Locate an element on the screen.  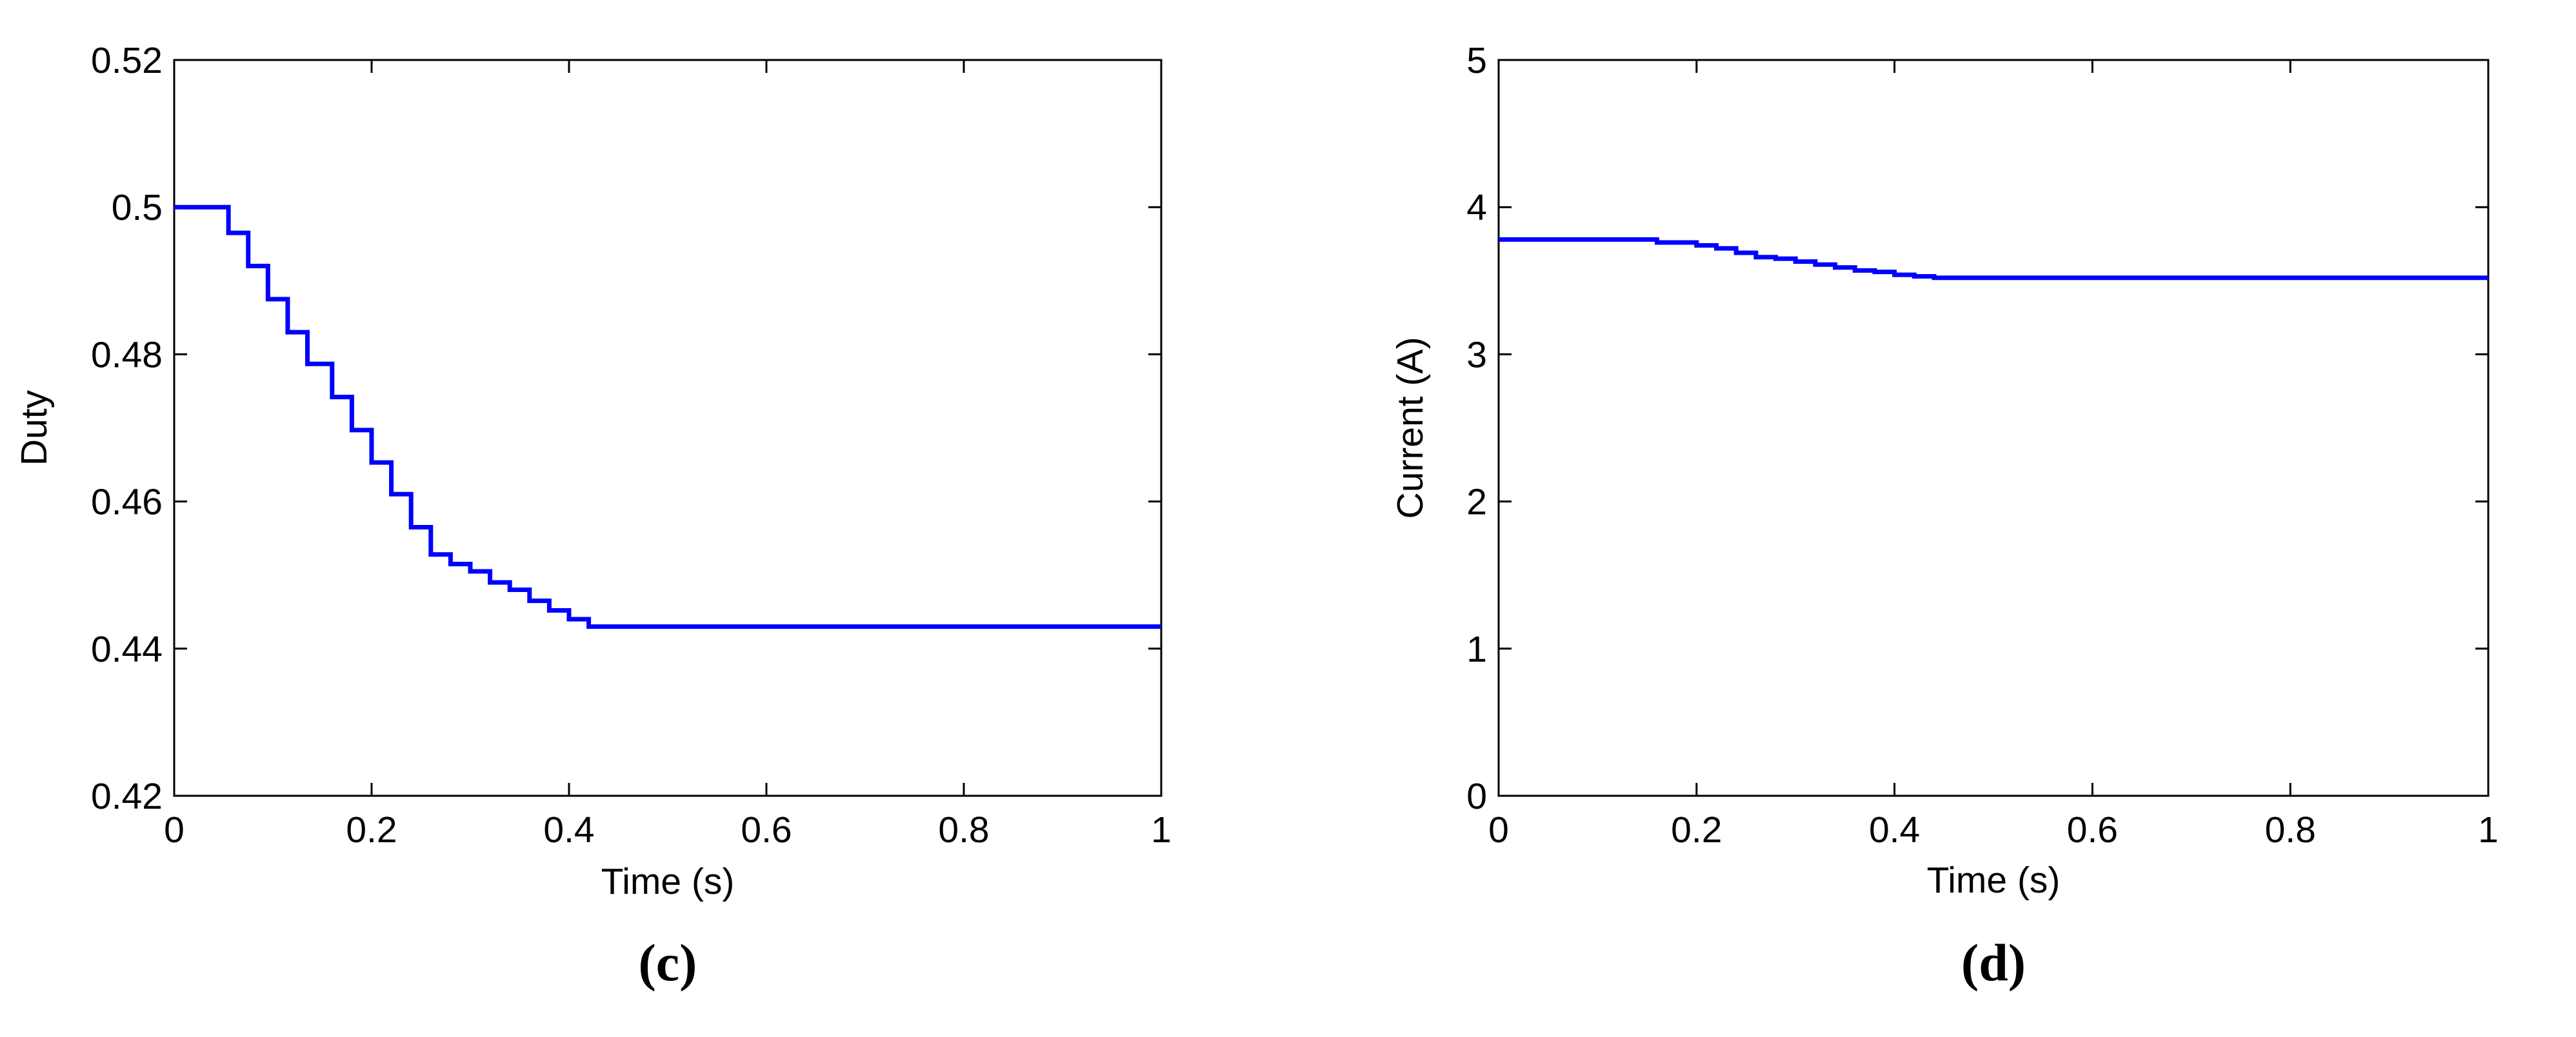
chart-d-x-tick-label: 0 is located at coordinates (1498, 830).